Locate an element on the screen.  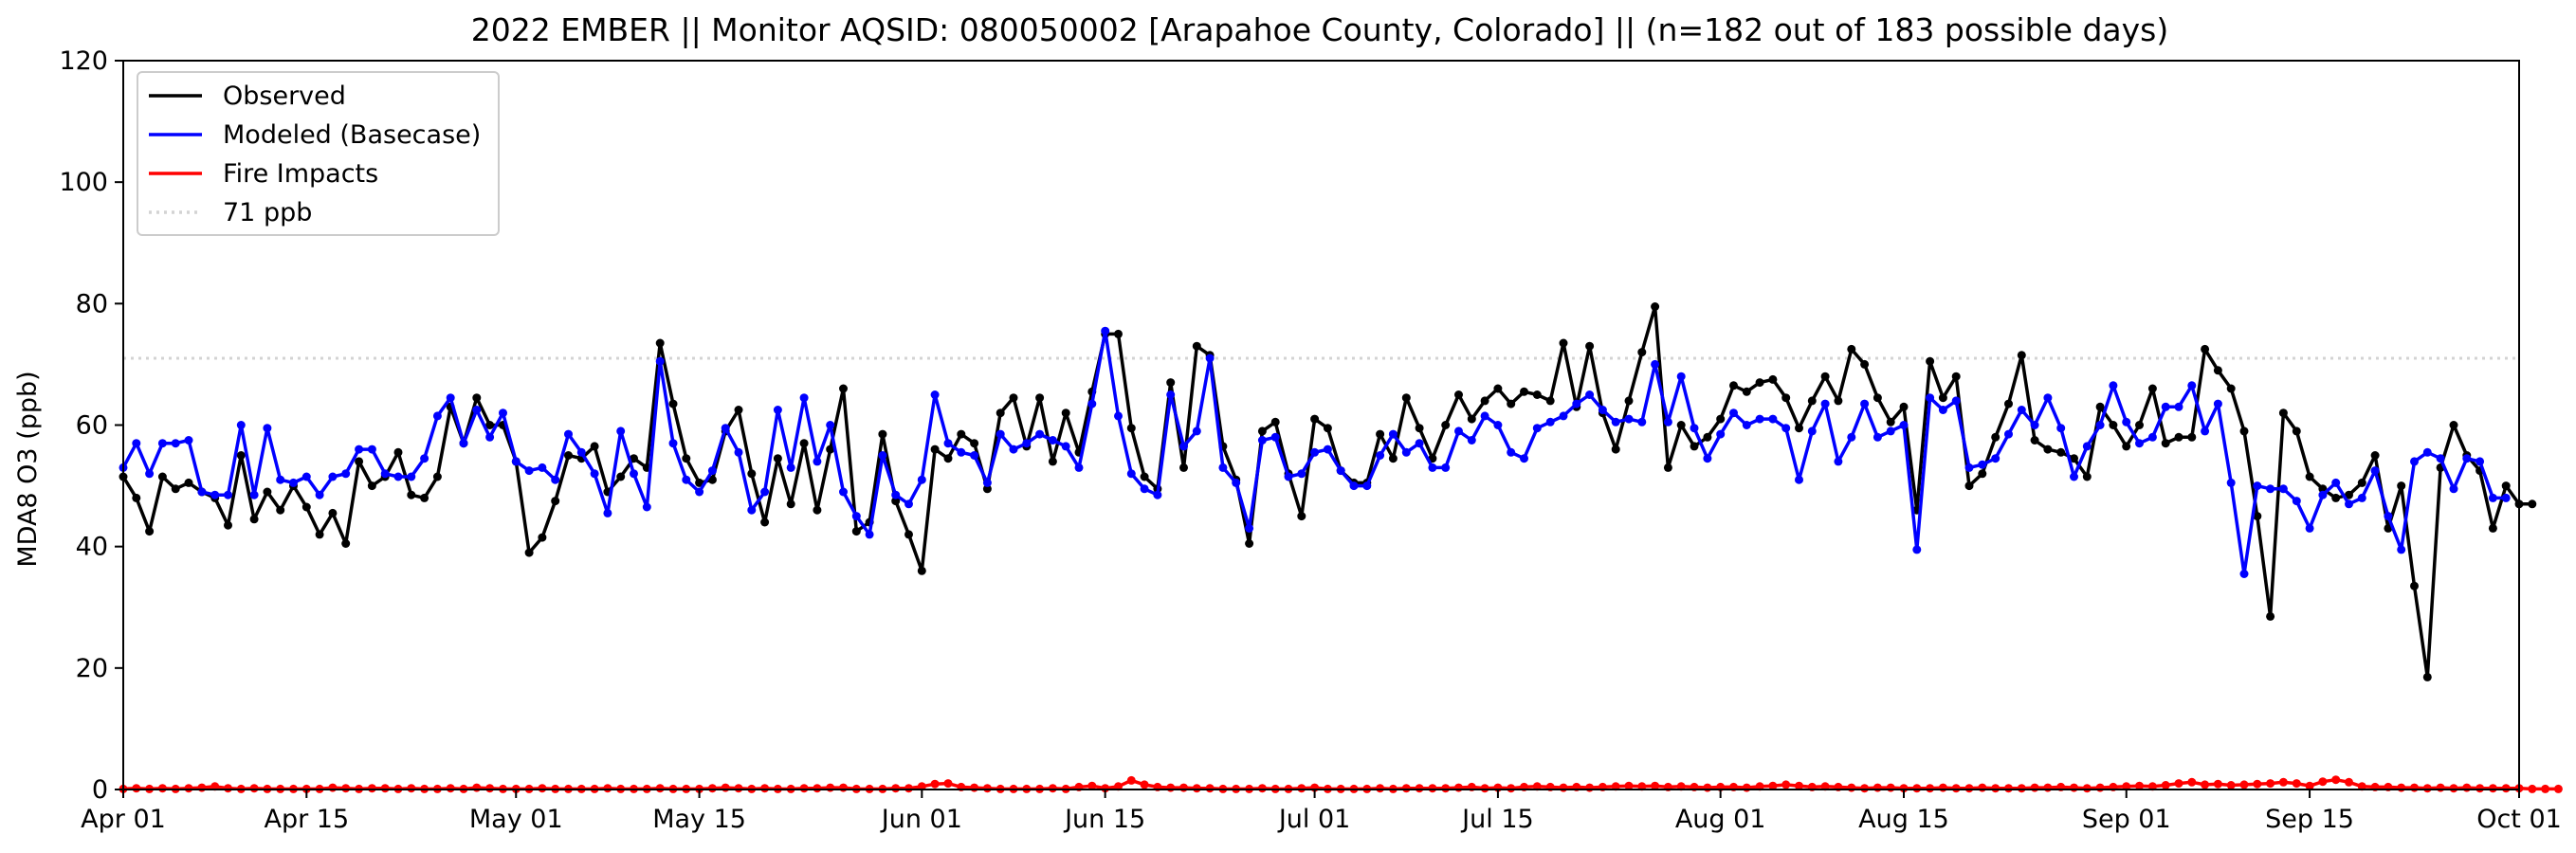
x-tick-label: Oct 01 is located at coordinates (2519, 819).